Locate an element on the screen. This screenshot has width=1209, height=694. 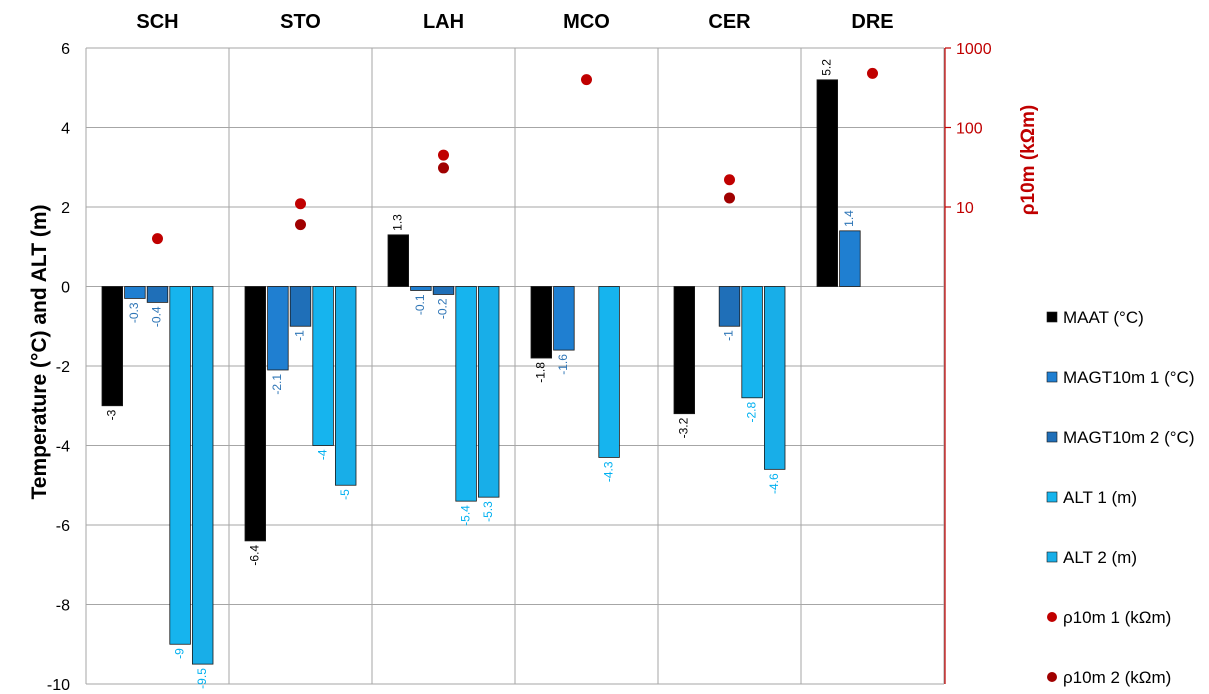
bar-data-label: -5.3 is located at coordinates (488, 511).